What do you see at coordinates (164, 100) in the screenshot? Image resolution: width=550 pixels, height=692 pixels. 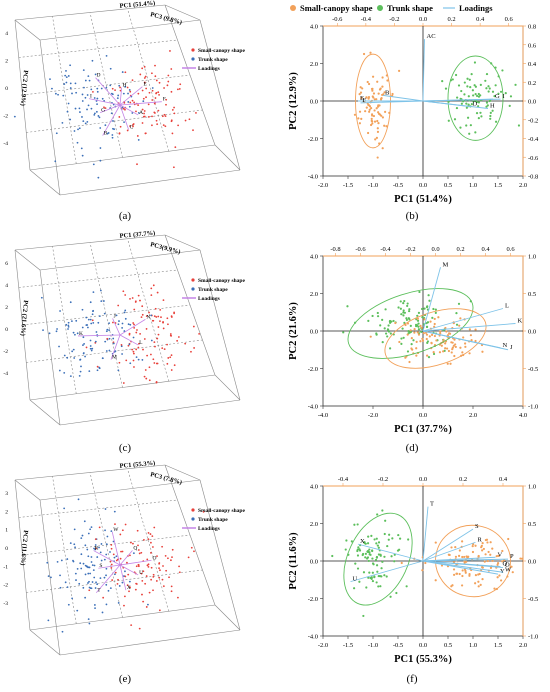 I see `loading-label: F` at bounding box center [164, 100].